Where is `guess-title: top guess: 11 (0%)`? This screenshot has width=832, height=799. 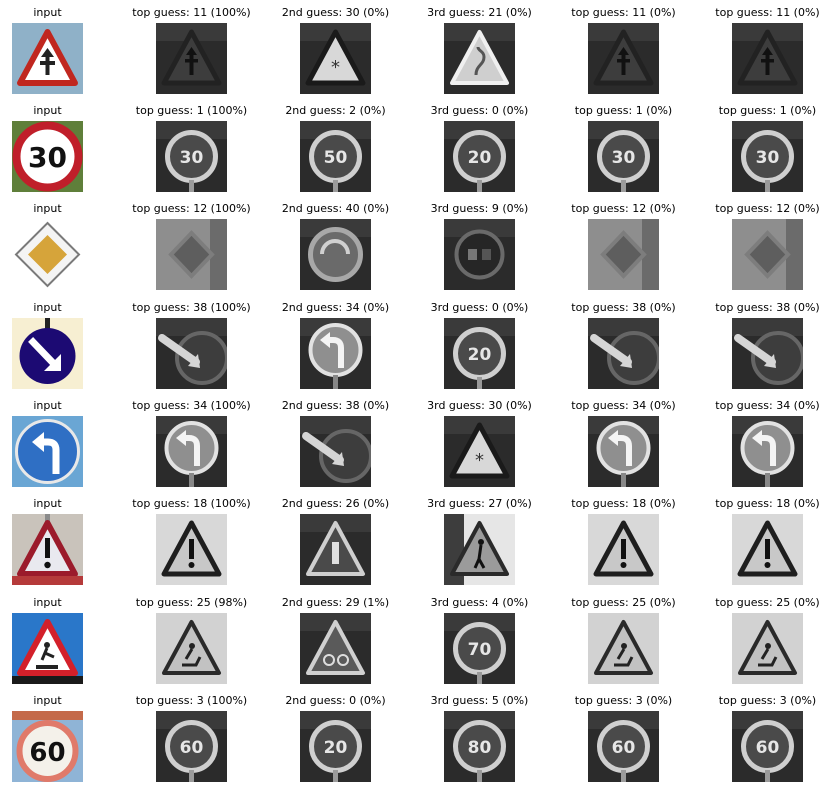 guess-title: top guess: 11 (0%) is located at coordinates (623, 12).